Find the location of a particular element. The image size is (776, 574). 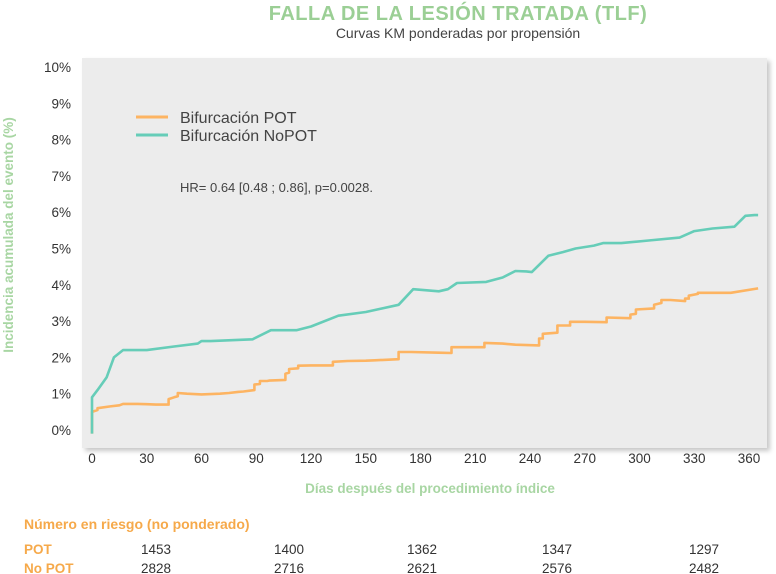

hr-annotation: HR= 0.64 [0.48 ; 0.86], p=0.0028. is located at coordinates (276, 187).